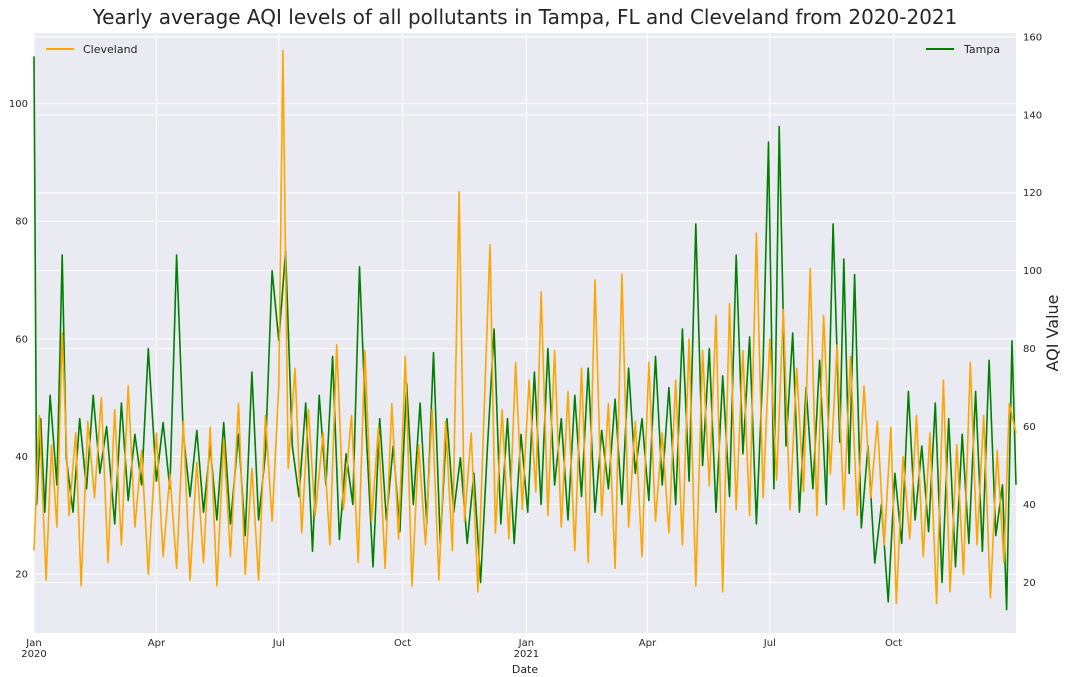 The width and height of the screenshot is (1070, 677). What do you see at coordinates (1029, 505) in the screenshot?
I see `y-tick-label-right: 40` at bounding box center [1029, 505].